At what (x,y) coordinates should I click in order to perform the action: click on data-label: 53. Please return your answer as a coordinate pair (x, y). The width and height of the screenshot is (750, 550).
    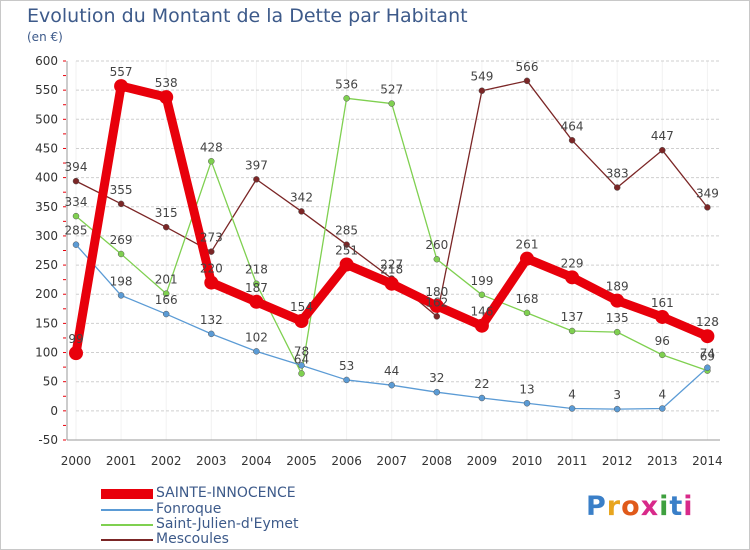
    Looking at the image, I should click on (346, 366).